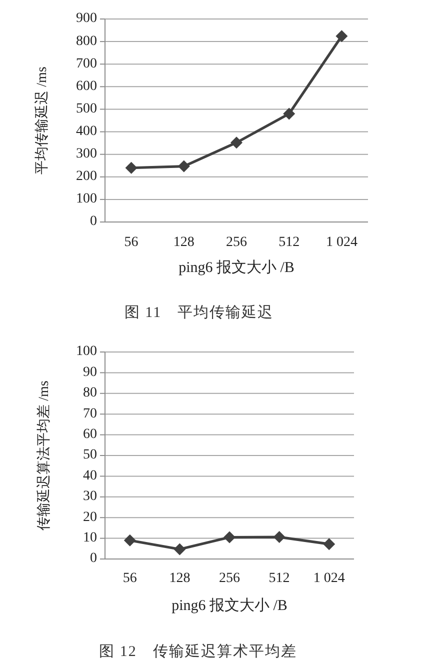 This screenshot has height=664, width=442. I want to click on y-tick-label: 50, so click(90, 455).